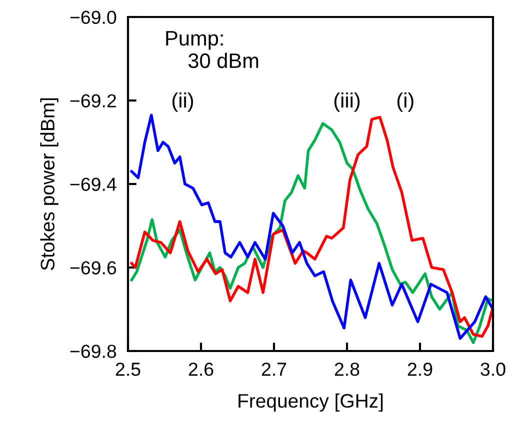 This screenshot has height=432, width=509. Describe the element at coordinates (310, 402) in the screenshot. I see `x-axis-title: Frequency [GHz]` at that location.